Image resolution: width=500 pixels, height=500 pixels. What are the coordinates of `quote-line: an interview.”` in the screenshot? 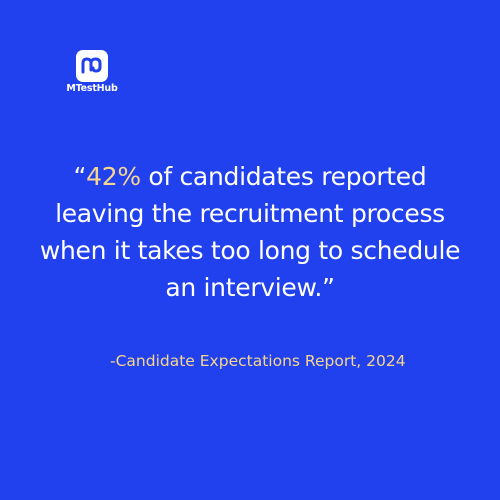 It's located at (250, 287).